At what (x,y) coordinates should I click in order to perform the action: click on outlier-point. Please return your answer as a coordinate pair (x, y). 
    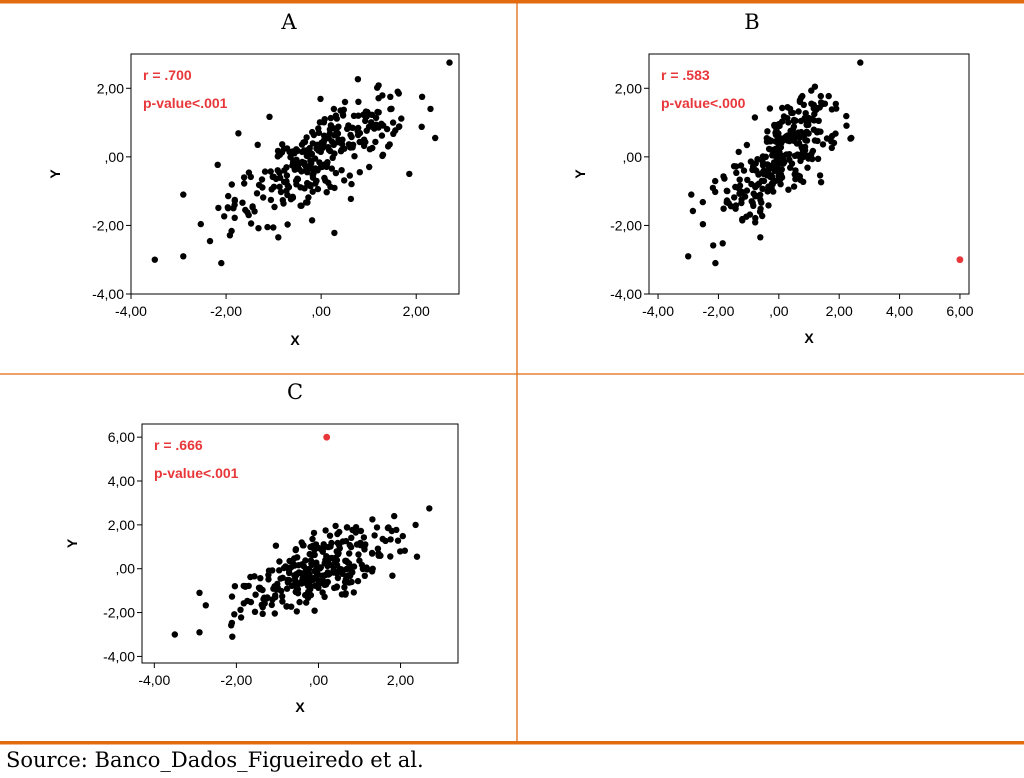
    Looking at the image, I should click on (327, 437).